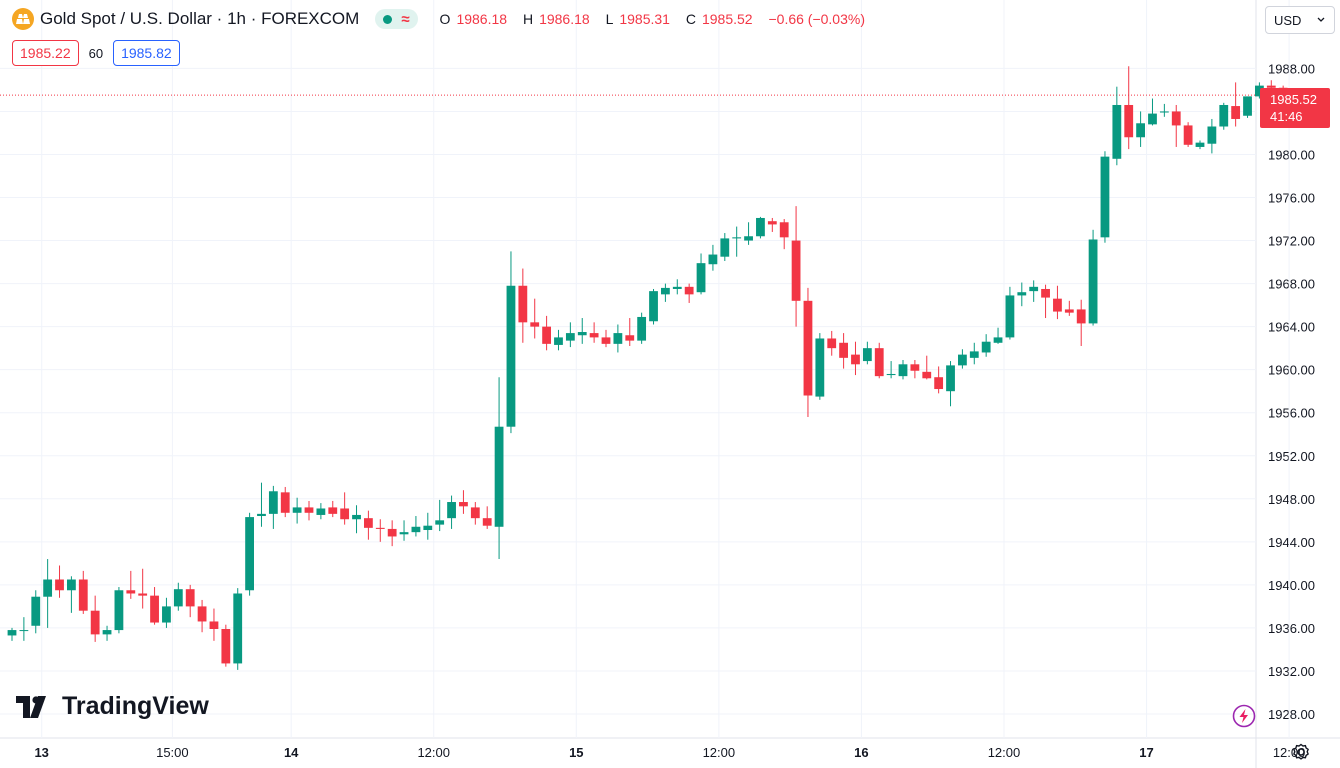  What do you see at coordinates (644, 19) in the screenshot?
I see `low-value: 1985.31` at bounding box center [644, 19].